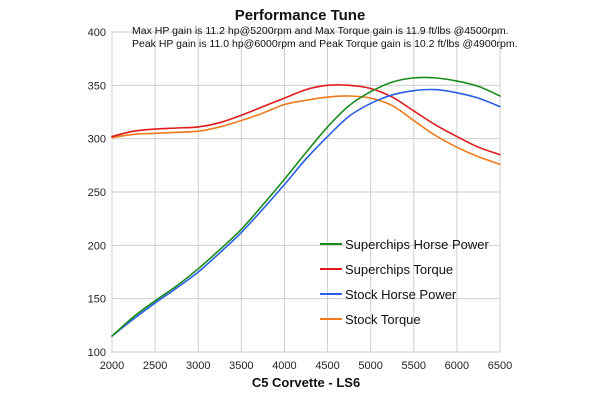 Image resolution: width=600 pixels, height=400 pixels. Describe the element at coordinates (97, 86) in the screenshot. I see `y-tick-label-350: 350` at that location.